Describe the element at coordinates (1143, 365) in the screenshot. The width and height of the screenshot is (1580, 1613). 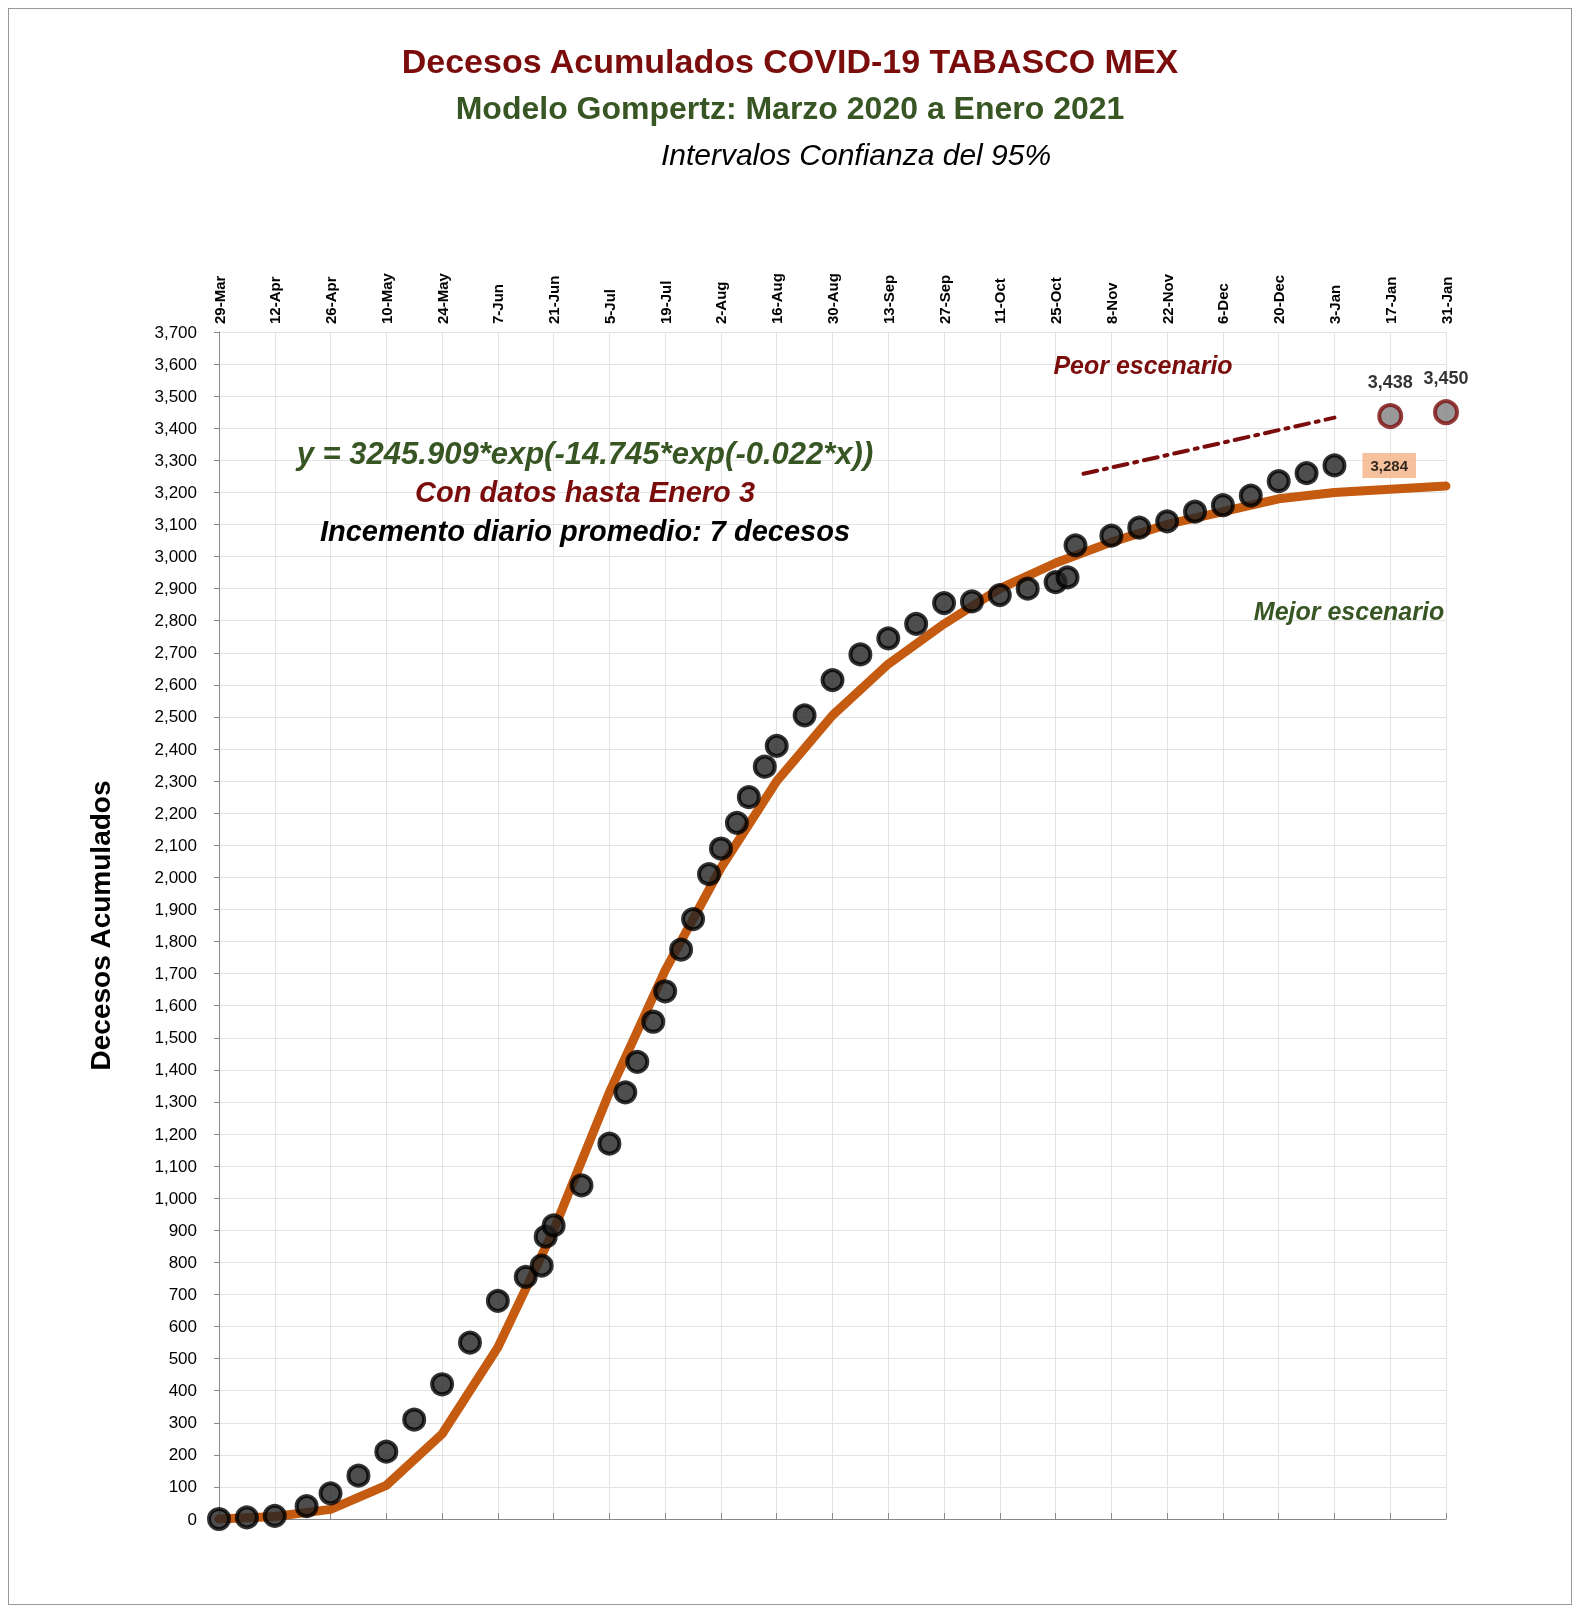
I see `annotation: Peor escenario` at that location.